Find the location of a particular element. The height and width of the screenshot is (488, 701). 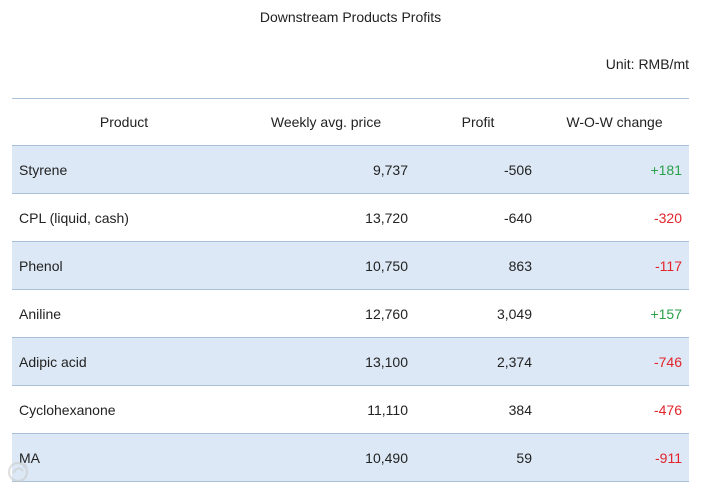

weekly-avg-price-cell: 9,737 is located at coordinates (390, 169).